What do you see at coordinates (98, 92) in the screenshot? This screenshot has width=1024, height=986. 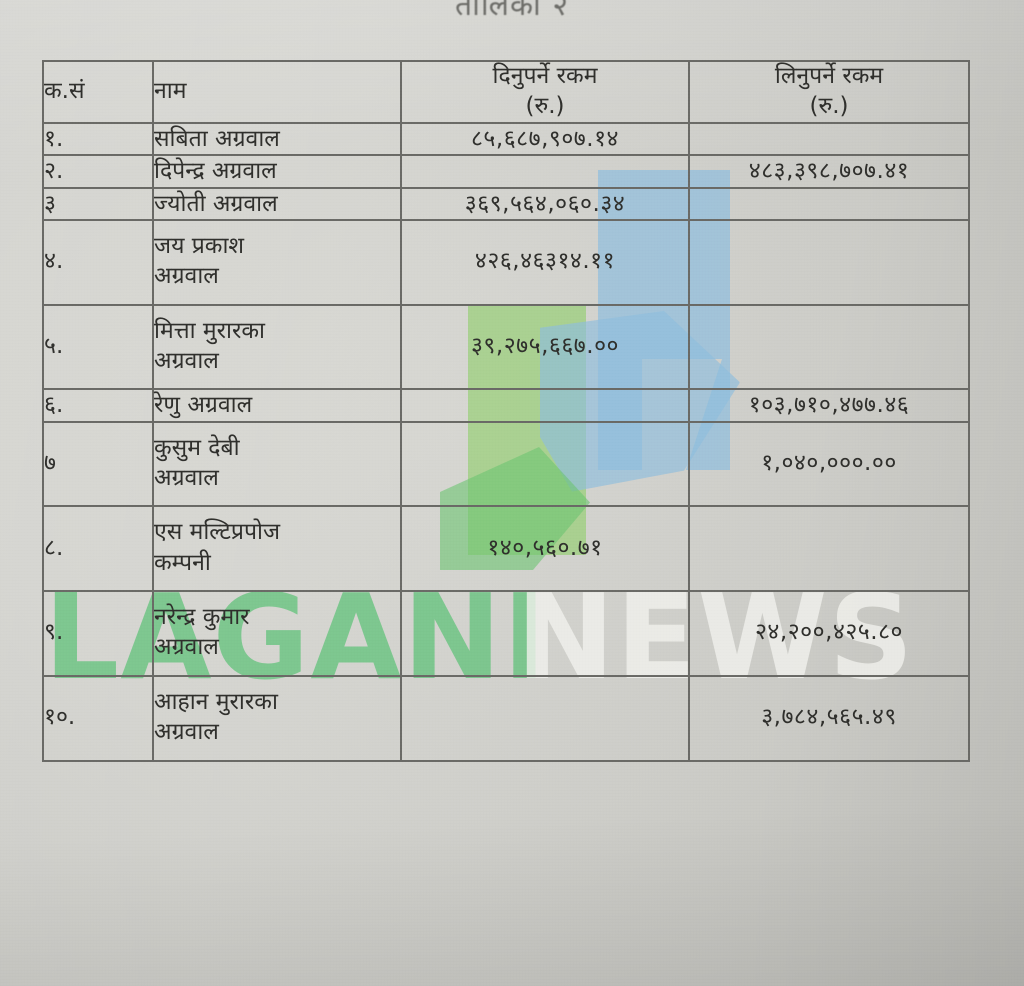 I see `column-header-serial-number: क.सं` at bounding box center [98, 92].